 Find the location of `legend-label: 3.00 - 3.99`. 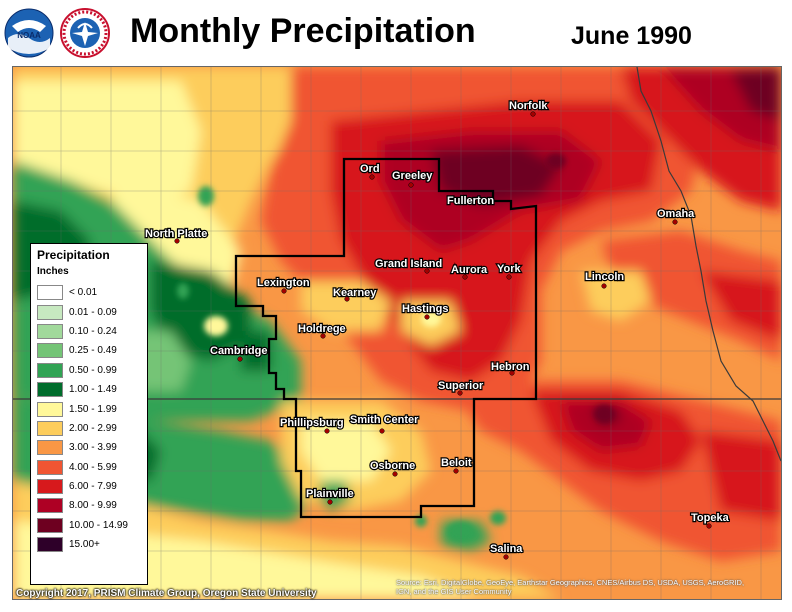

legend-label: 3.00 - 3.99 is located at coordinates (93, 448).